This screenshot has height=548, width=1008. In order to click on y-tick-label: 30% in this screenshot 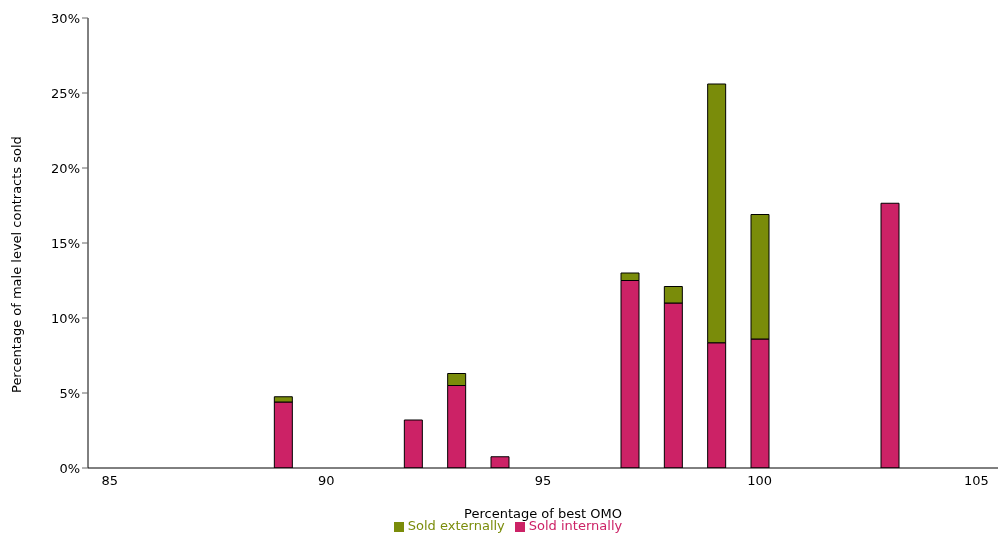, I will do `click(65, 18)`.